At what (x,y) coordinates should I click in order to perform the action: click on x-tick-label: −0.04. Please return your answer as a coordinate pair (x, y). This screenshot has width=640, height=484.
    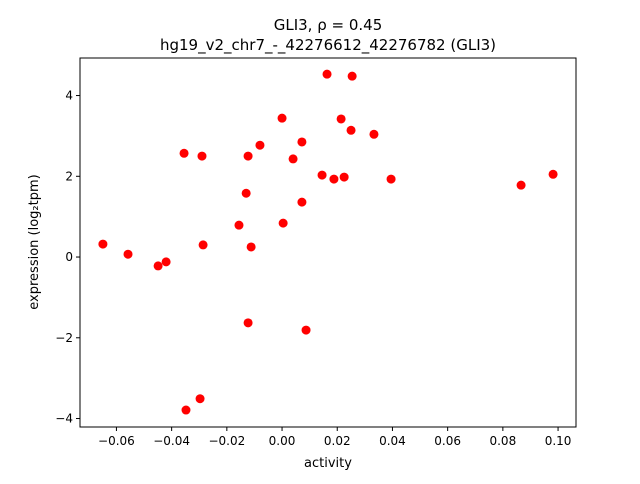
    Looking at the image, I should click on (171, 441).